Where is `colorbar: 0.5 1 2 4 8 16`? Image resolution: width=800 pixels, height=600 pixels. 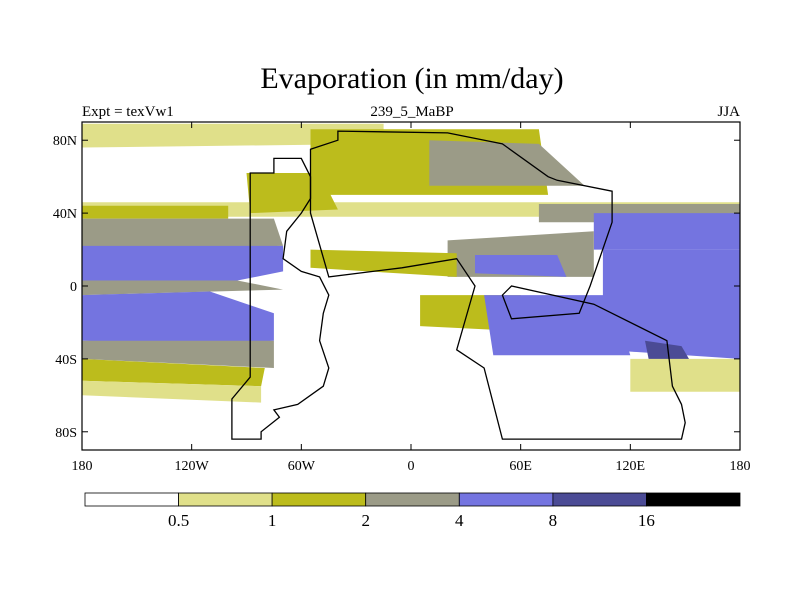
colorbar: 0.5 1 2 4 8 16 is located at coordinates (412, 511).